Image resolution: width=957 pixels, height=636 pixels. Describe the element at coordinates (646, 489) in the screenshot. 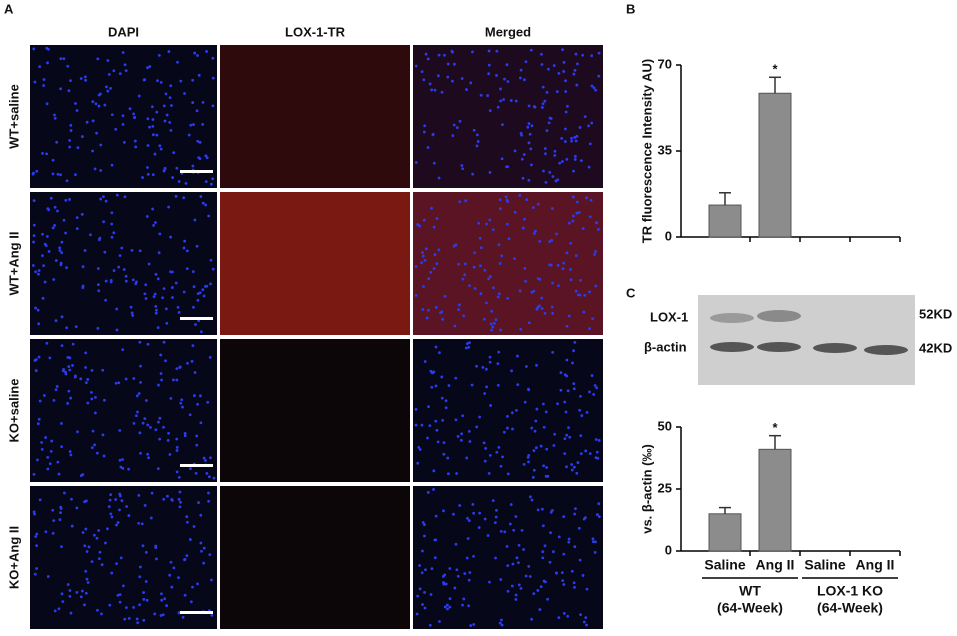

I see `y-axis-title: vs. β-actin (‰)` at that location.